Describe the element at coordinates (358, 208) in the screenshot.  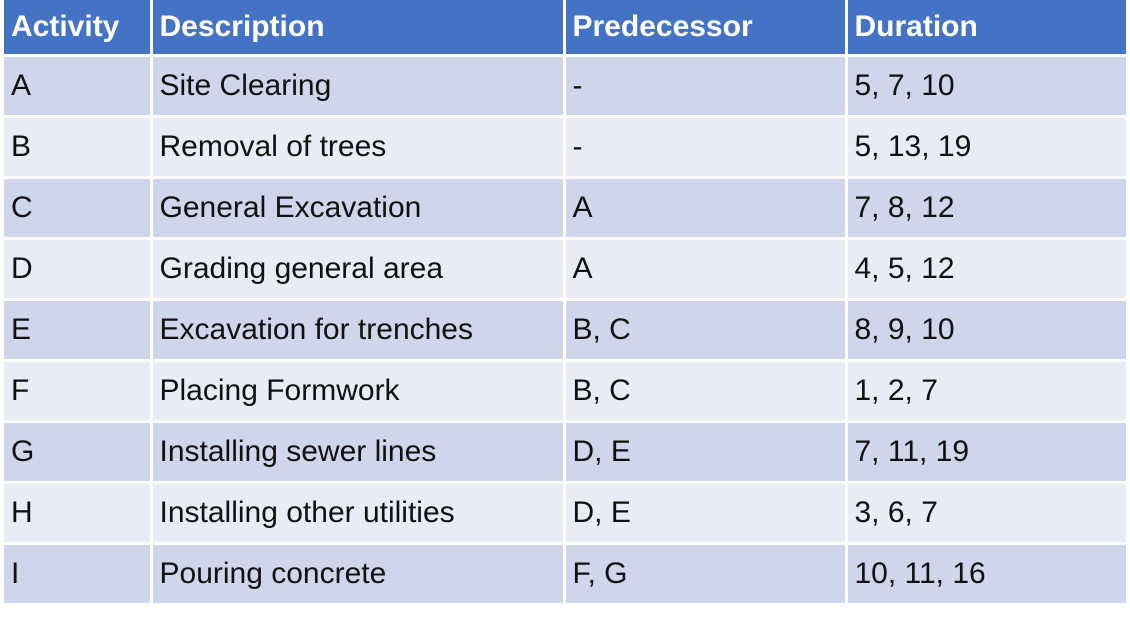
I see `cell-description: General Excavation` at that location.